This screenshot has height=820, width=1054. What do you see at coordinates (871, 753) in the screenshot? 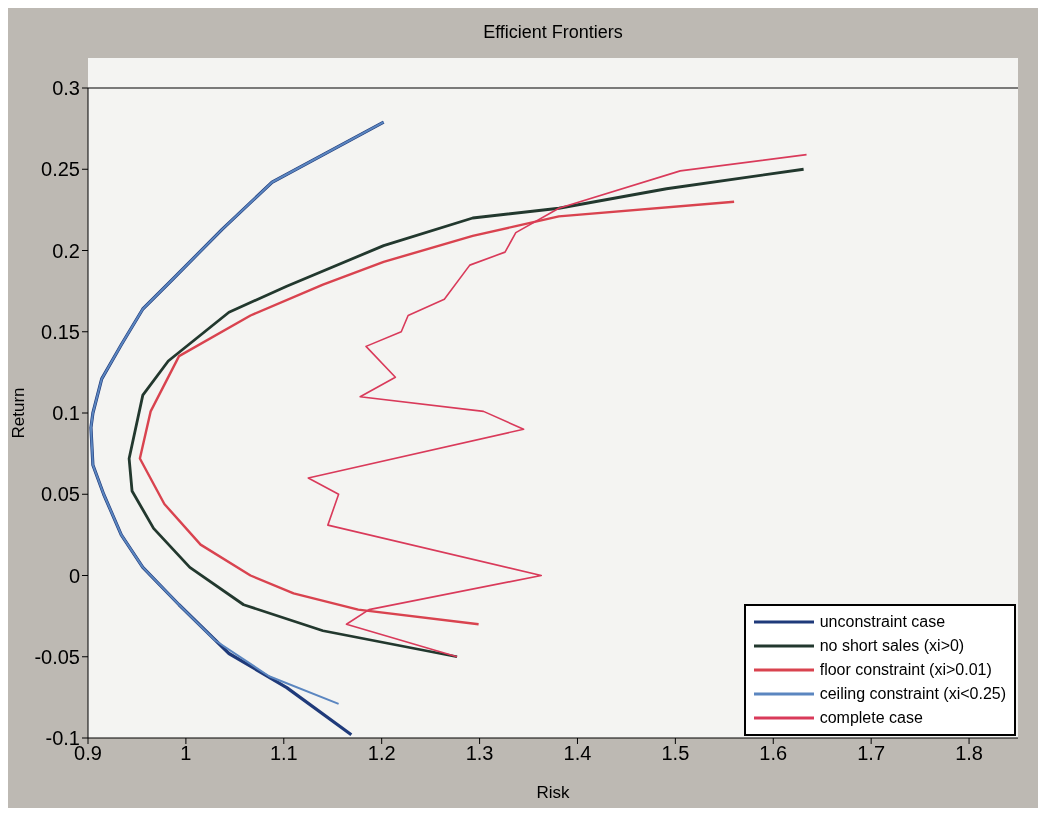
I see `x-tick-label: 1.7` at bounding box center [871, 753].